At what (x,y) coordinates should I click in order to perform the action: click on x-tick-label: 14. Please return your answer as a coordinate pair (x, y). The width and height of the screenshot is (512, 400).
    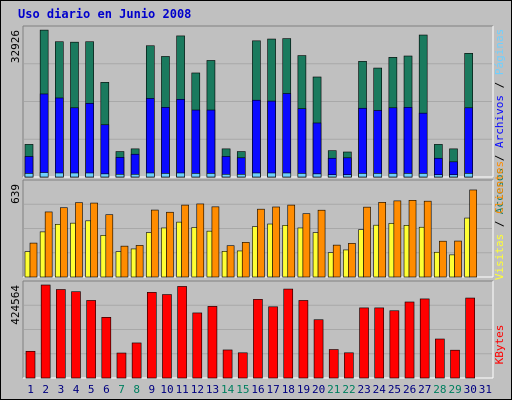
    Looking at the image, I should click on (228, 389).